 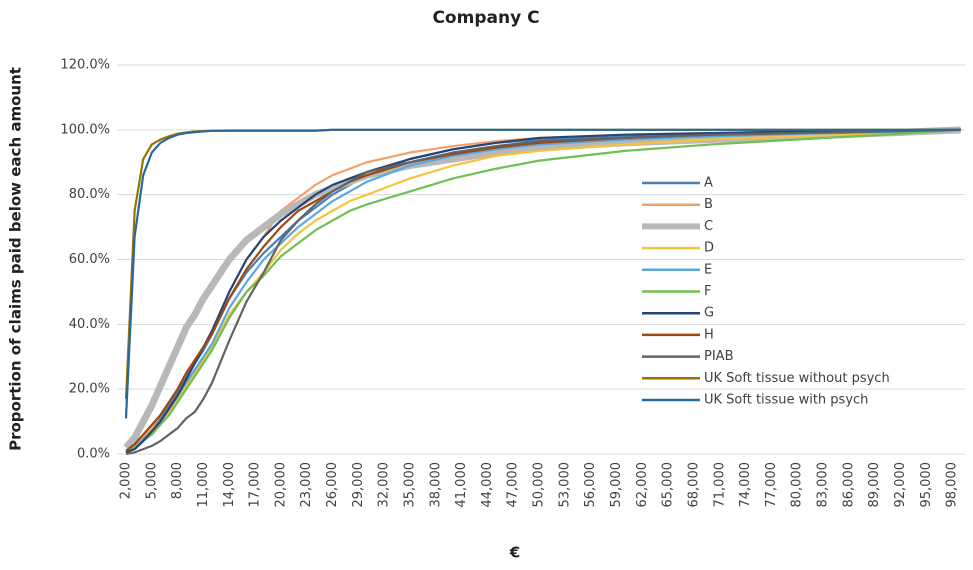 I want to click on x-tick-label: 89,000, so click(x=874, y=485).